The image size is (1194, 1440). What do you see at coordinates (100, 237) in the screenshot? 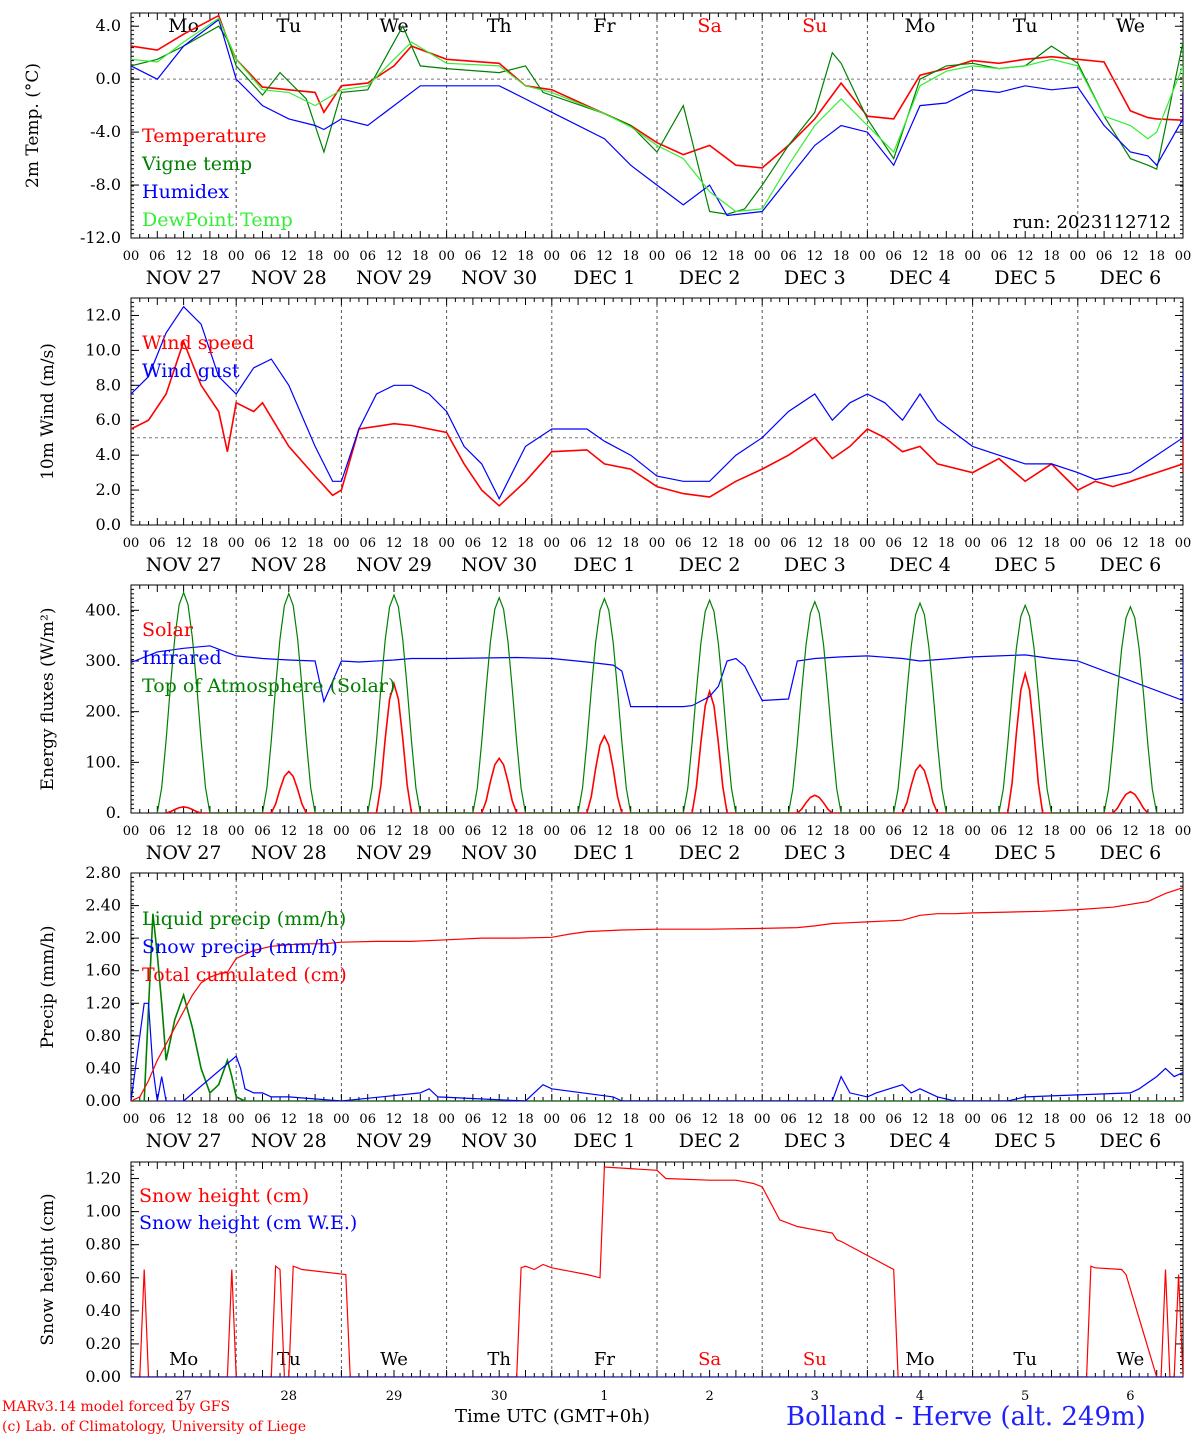
I see `y-tick-label: -12.0` at bounding box center [100, 237].